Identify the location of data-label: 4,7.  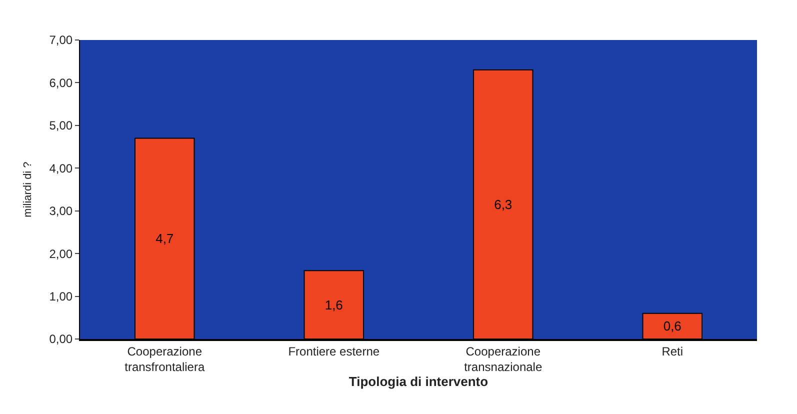
(165, 238).